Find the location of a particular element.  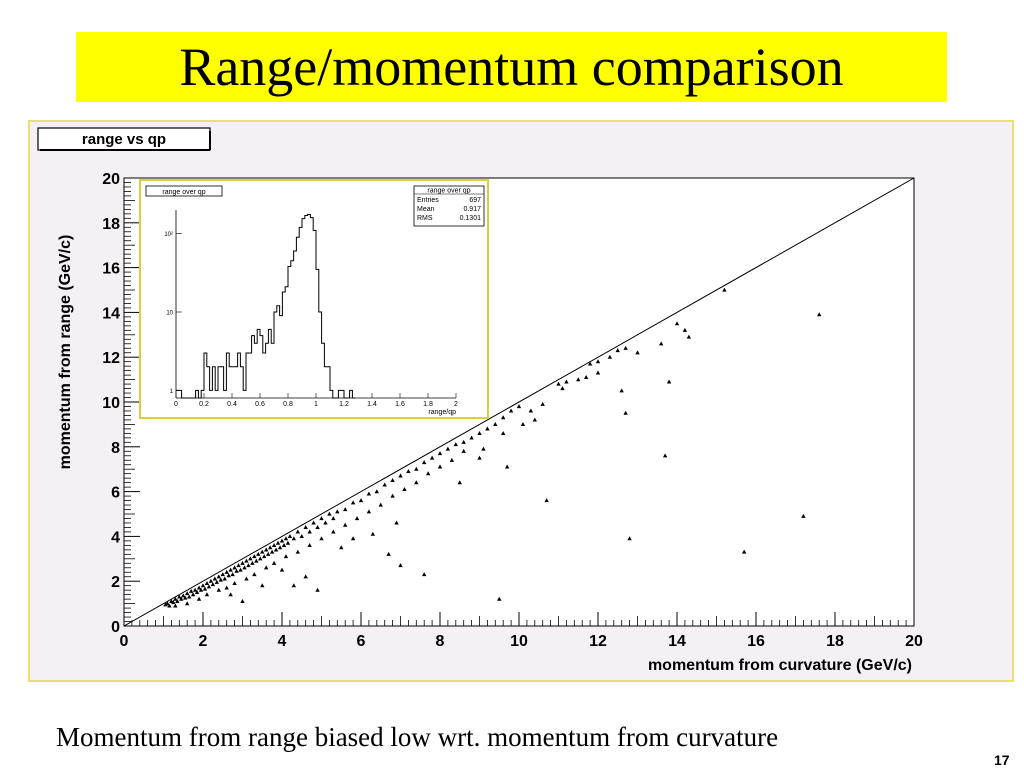

y-tick-label: 4 is located at coordinates (115, 537).